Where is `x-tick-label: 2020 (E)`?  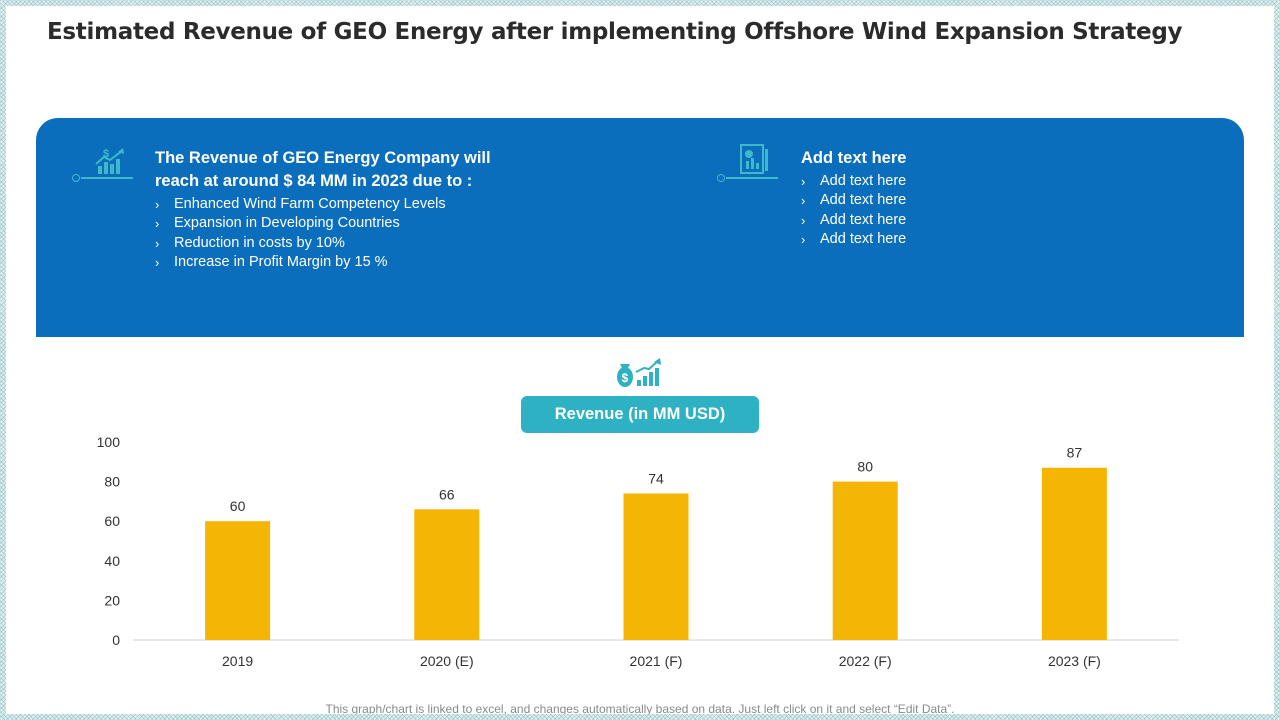
x-tick-label: 2020 (E) is located at coordinates (447, 661).